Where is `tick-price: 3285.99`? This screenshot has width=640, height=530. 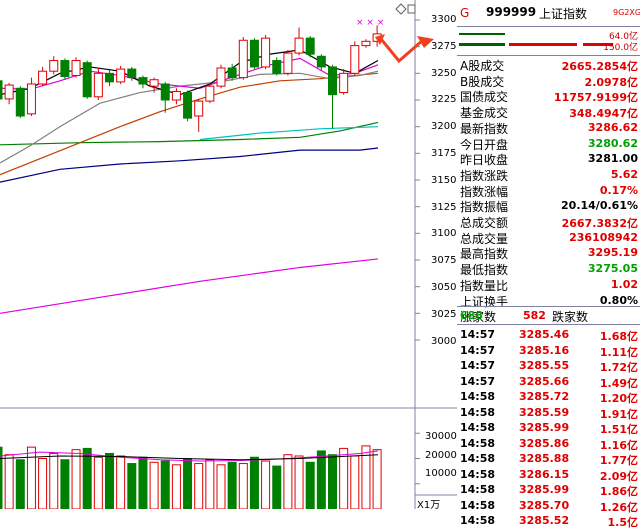
tick-price: 3285.99 is located at coordinates (544, 489).